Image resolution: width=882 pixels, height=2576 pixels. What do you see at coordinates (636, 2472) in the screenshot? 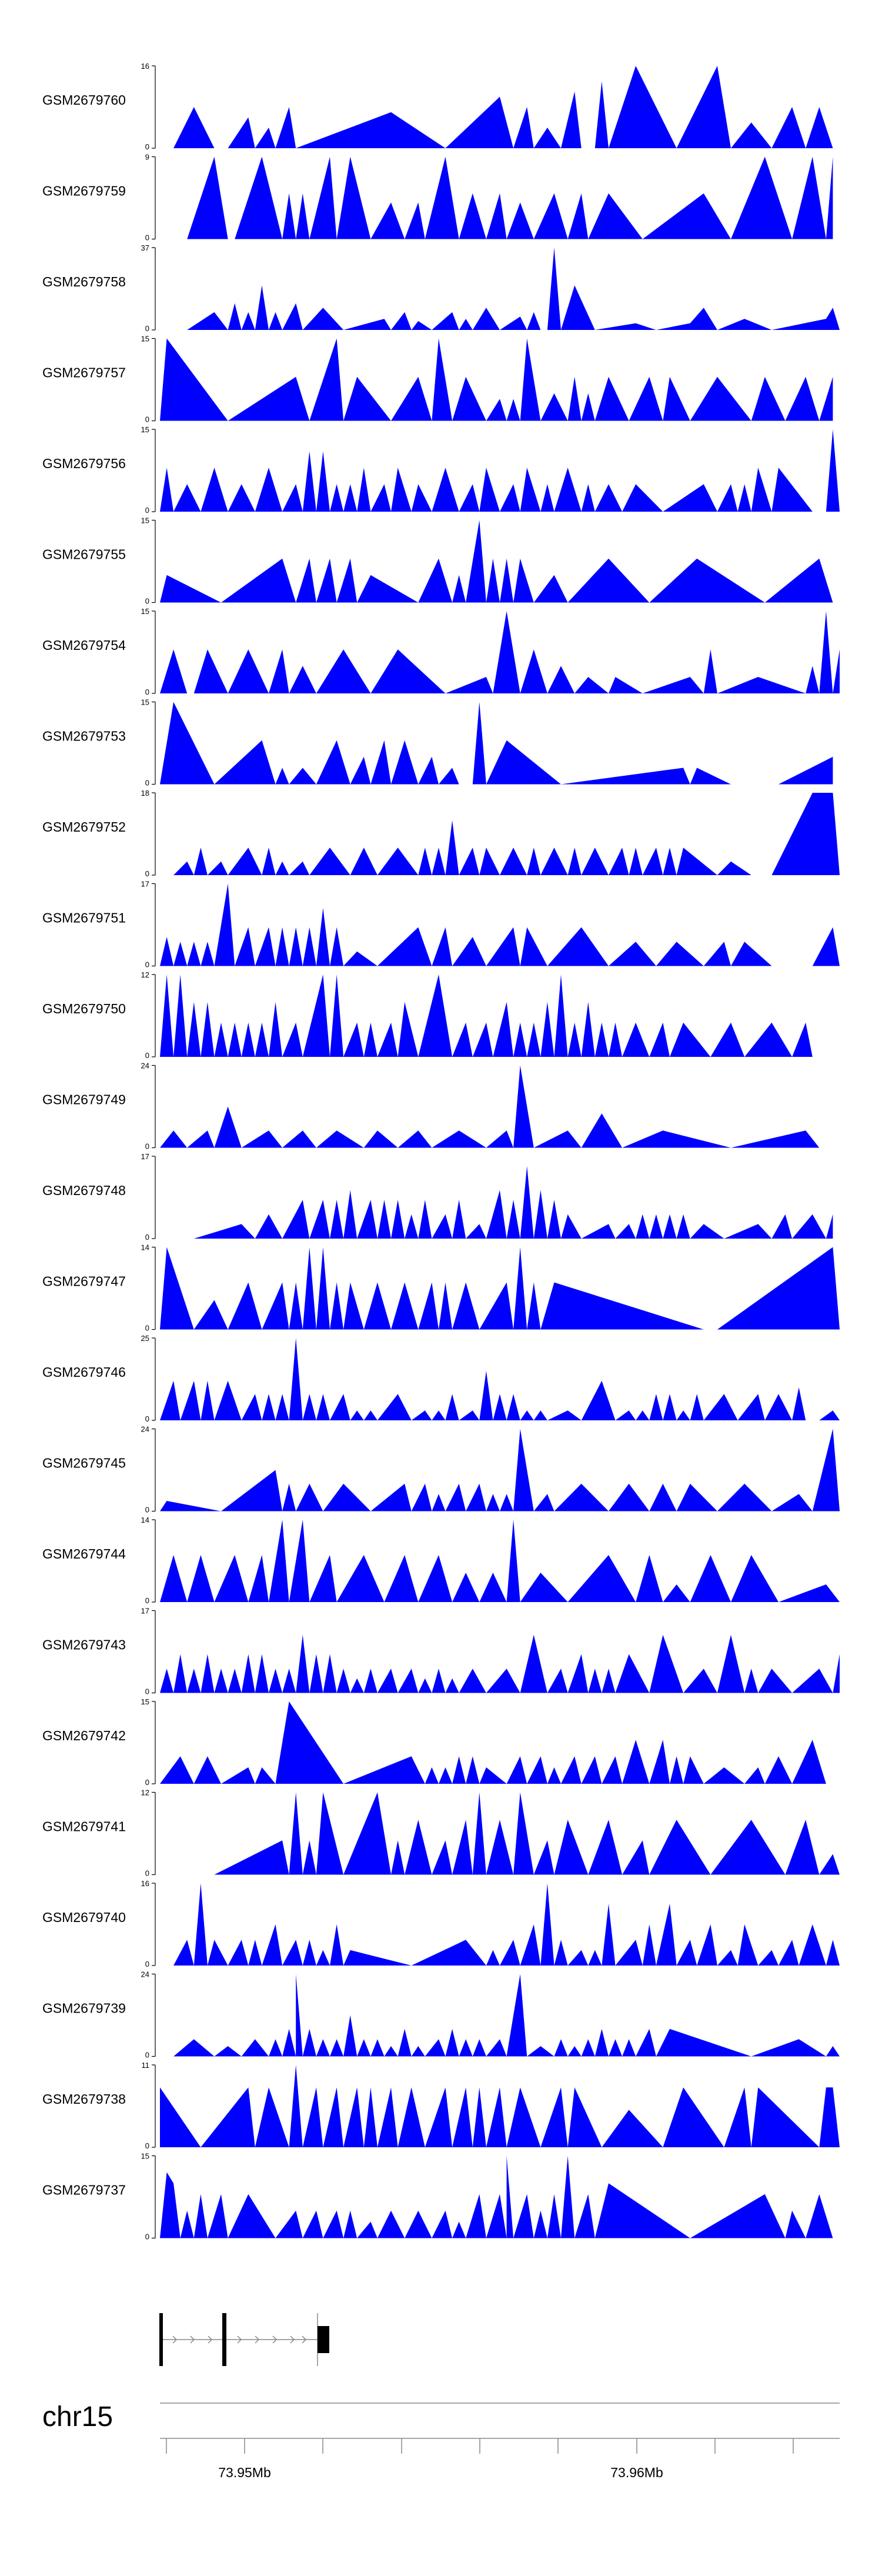
I see `coordinate-label: 73.96Mb` at bounding box center [636, 2472].